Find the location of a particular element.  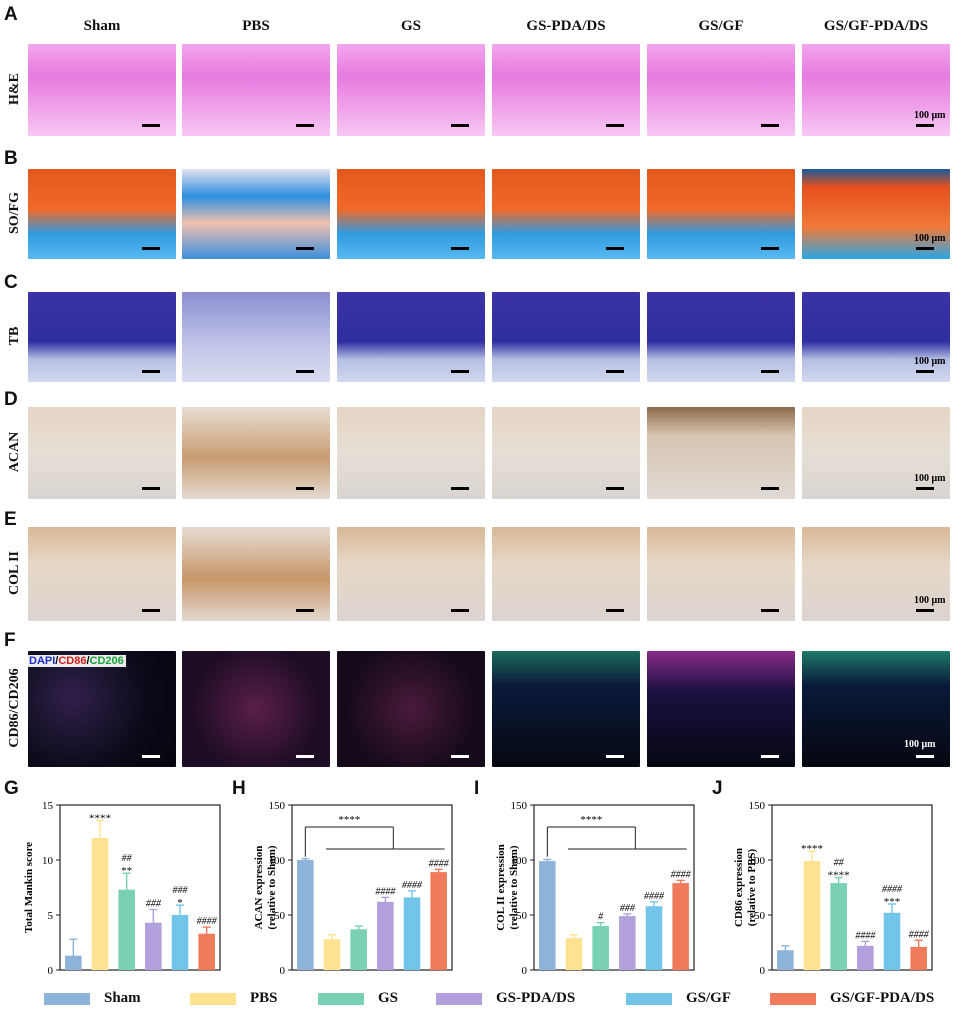

group-legend: Sham PBS GS GS-PDA/DS GS/GF GS/GF-PDA/DS is located at coordinates (477, 999).